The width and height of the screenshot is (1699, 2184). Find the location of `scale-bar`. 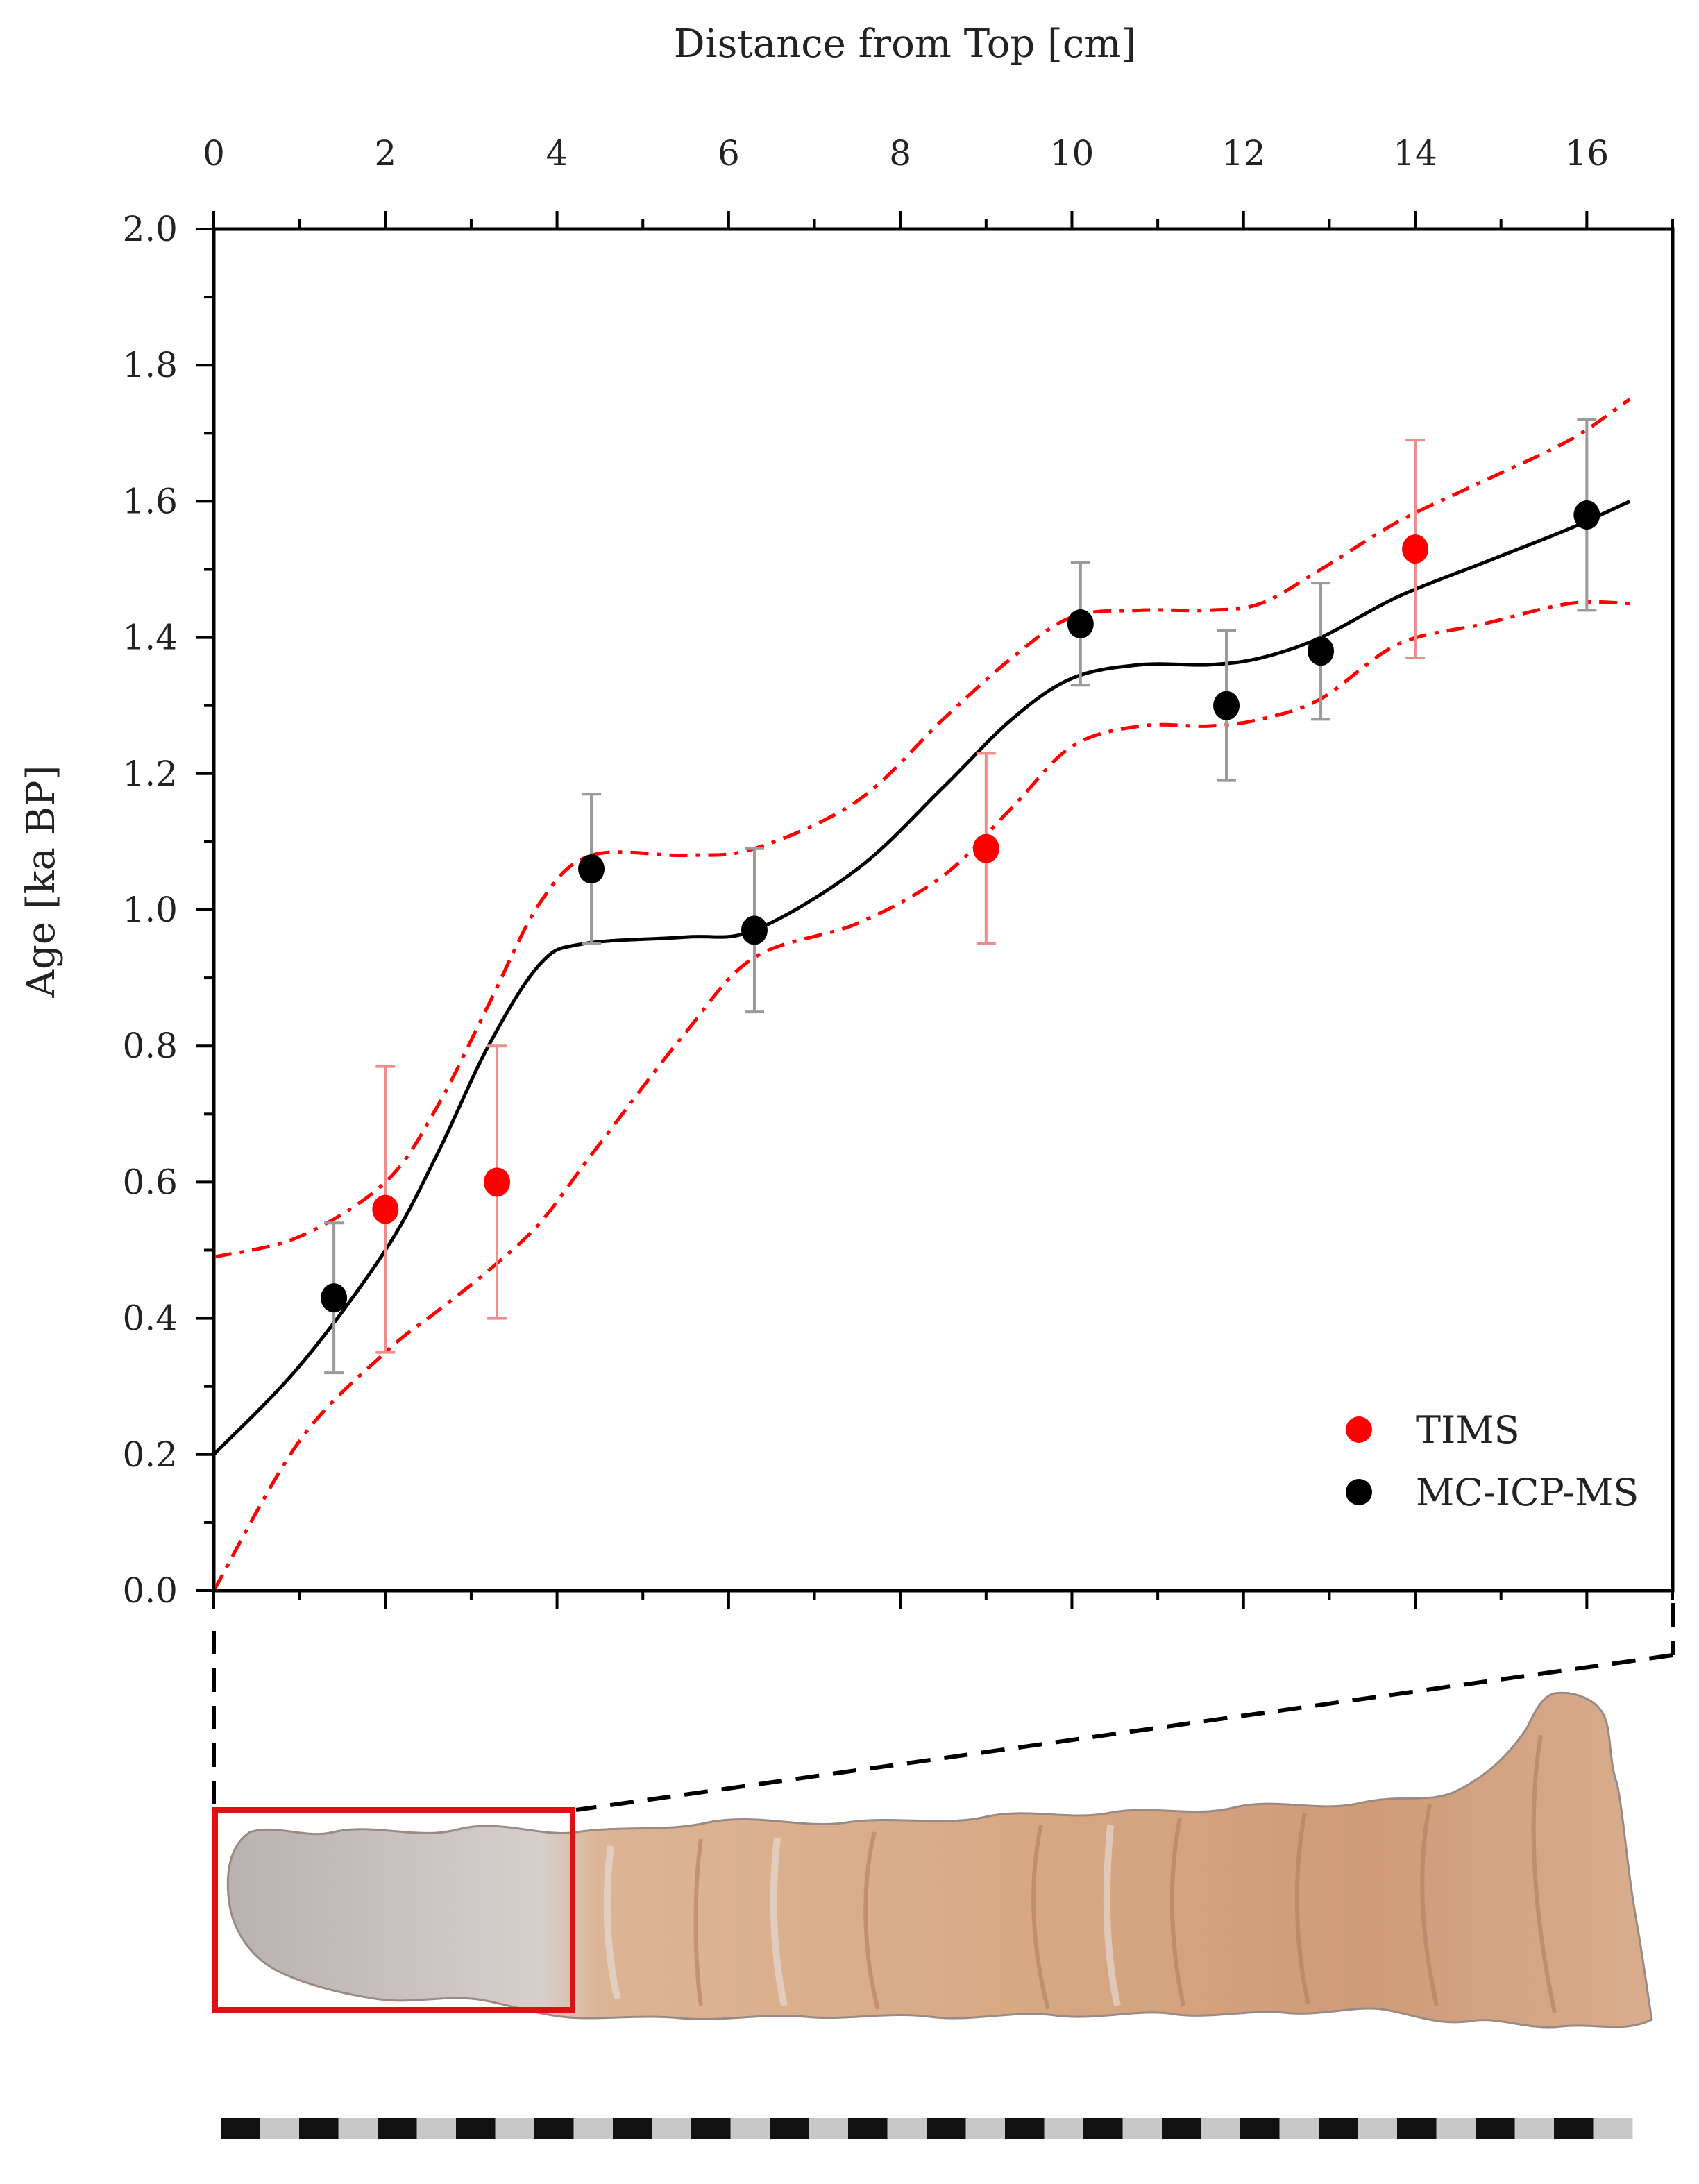

scale-bar is located at coordinates (927, 2128).